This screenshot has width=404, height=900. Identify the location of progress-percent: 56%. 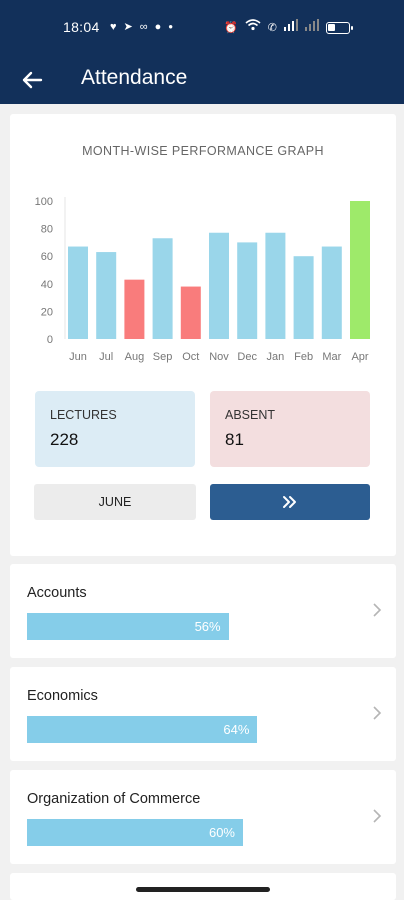
(207, 626).